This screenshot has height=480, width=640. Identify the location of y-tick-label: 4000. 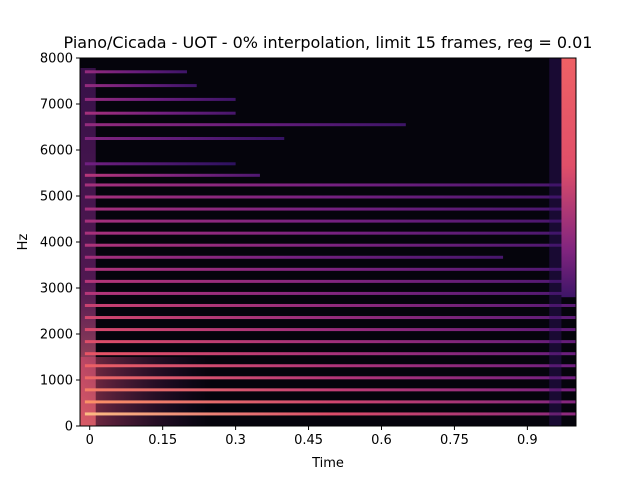
(56, 243).